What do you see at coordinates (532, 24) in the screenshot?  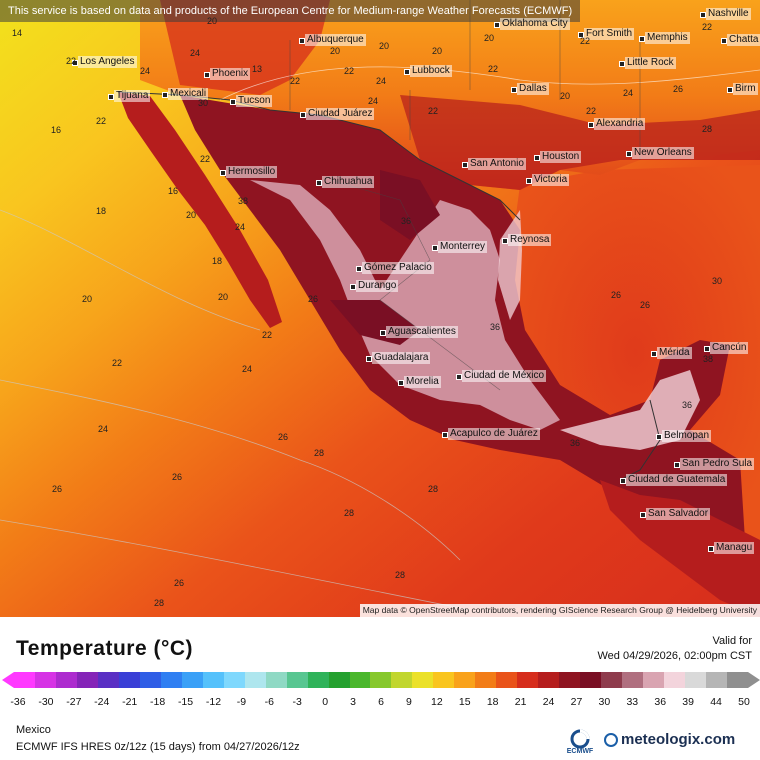 I see `city-label: Oklahoma City` at bounding box center [532, 24].